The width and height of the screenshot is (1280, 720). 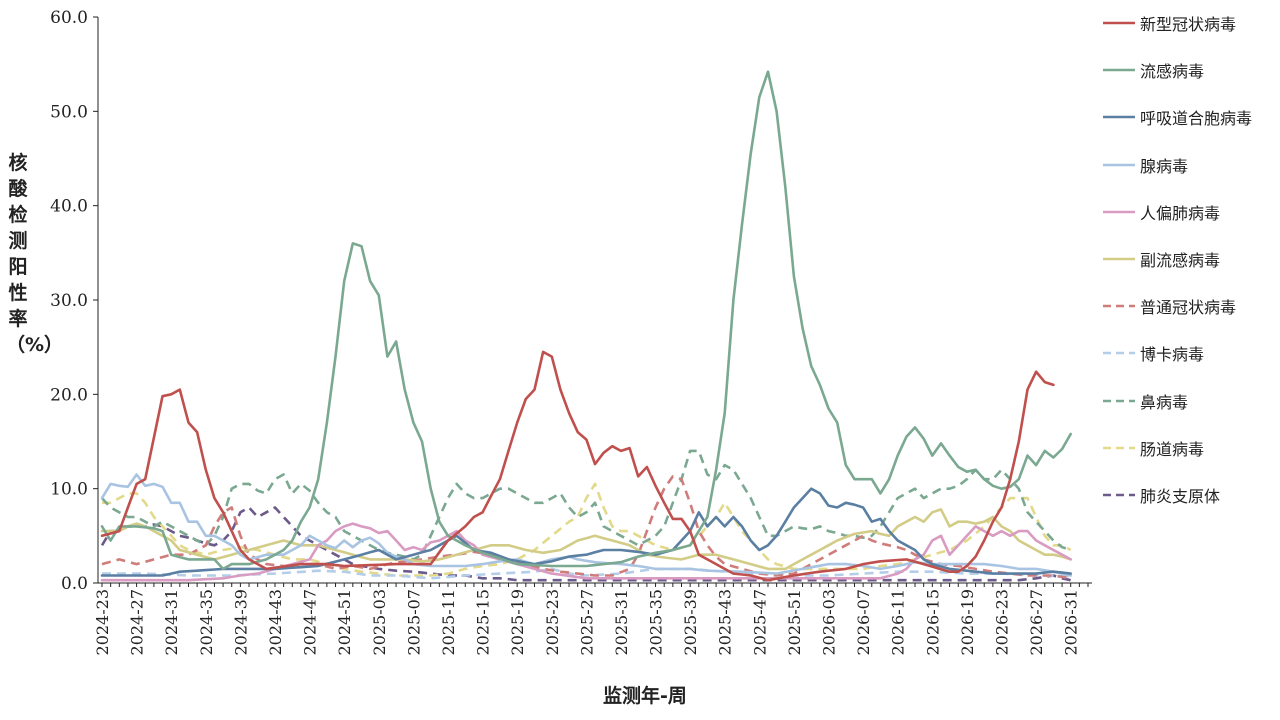 What do you see at coordinates (645, 695) in the screenshot?
I see `x-axis-title: 监测年-周` at bounding box center [645, 695].